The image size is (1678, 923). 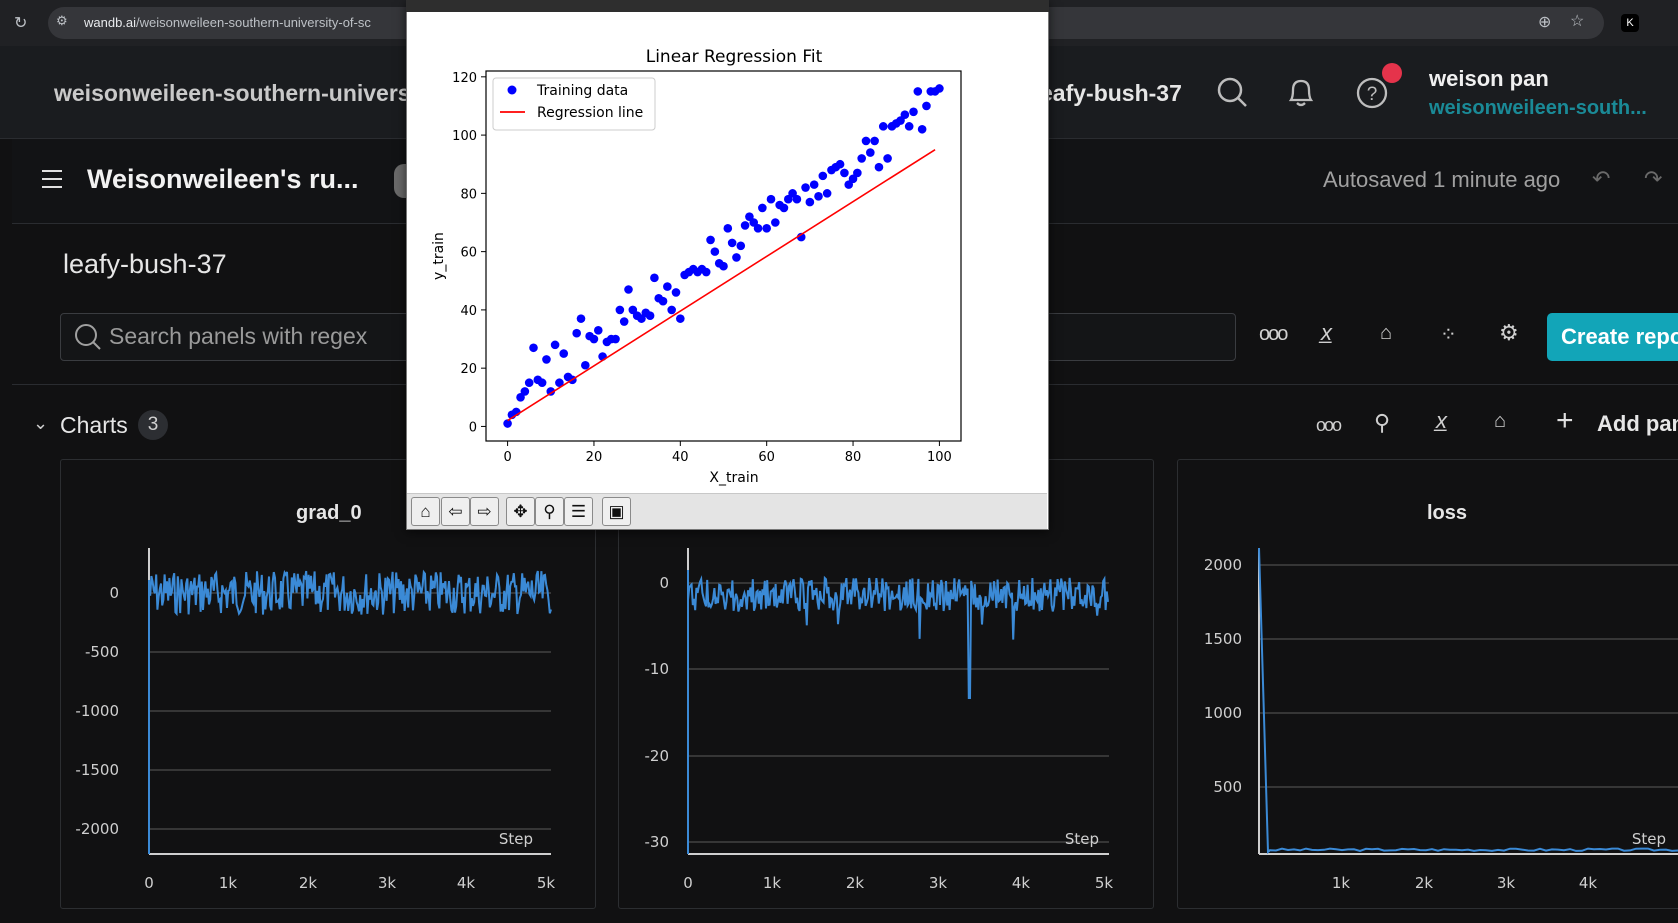 I want to click on notification-badge, so click(x=1392, y=73).